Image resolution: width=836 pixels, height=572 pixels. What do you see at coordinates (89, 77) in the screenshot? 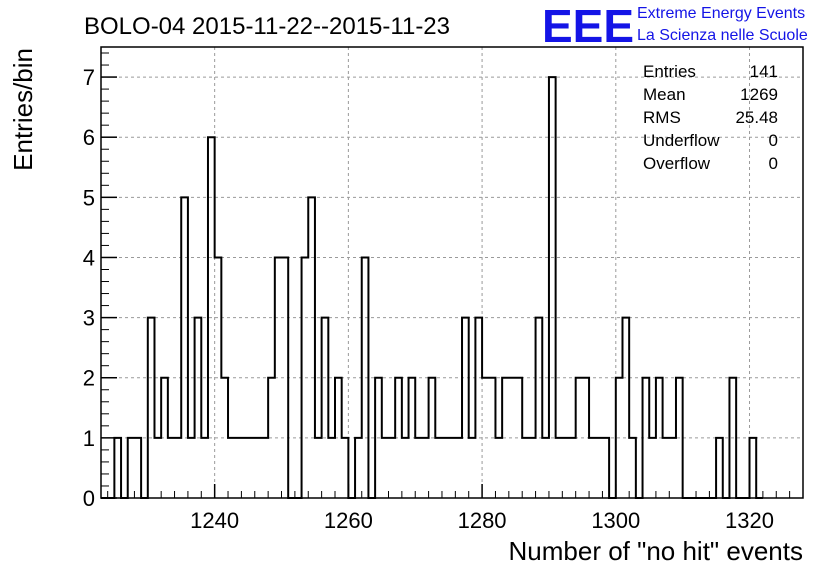
I see `y-tick-label: 7` at bounding box center [89, 77].